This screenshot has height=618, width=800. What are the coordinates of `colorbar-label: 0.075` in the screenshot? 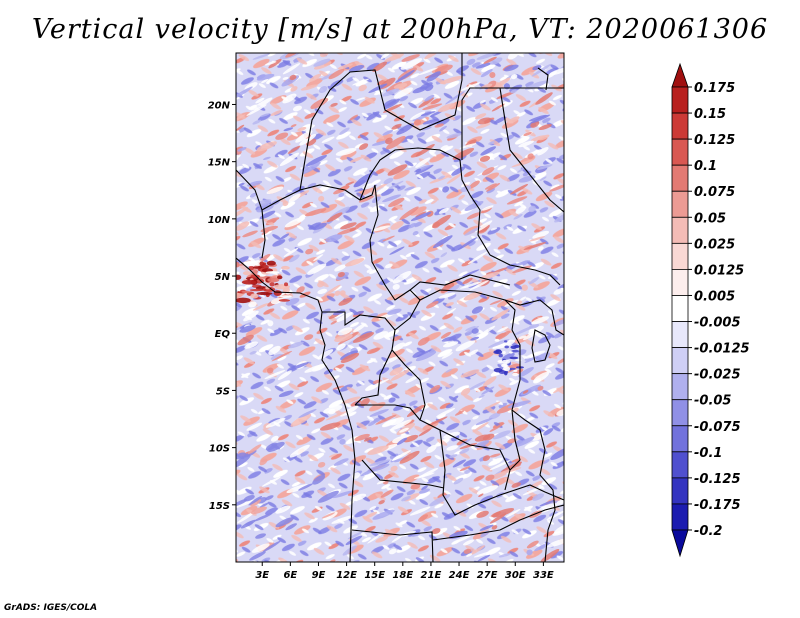 It's located at (714, 192).